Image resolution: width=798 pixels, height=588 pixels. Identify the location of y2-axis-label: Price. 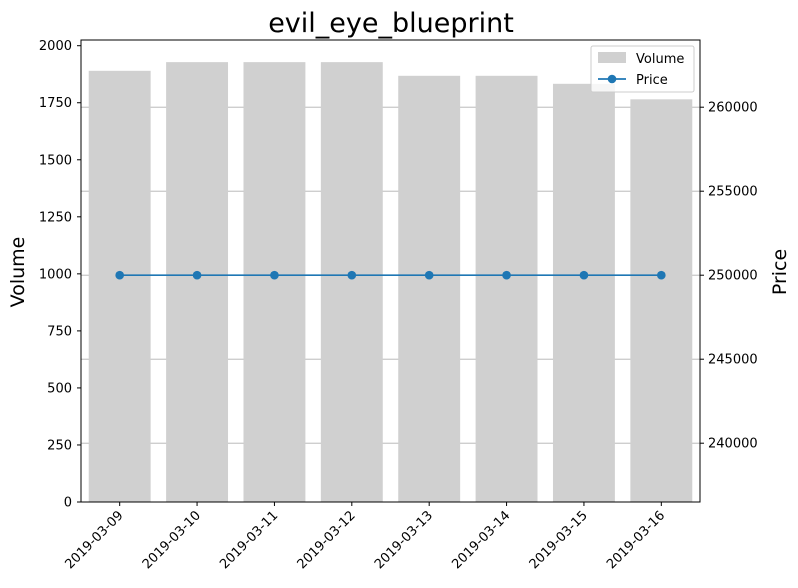
(780, 272).